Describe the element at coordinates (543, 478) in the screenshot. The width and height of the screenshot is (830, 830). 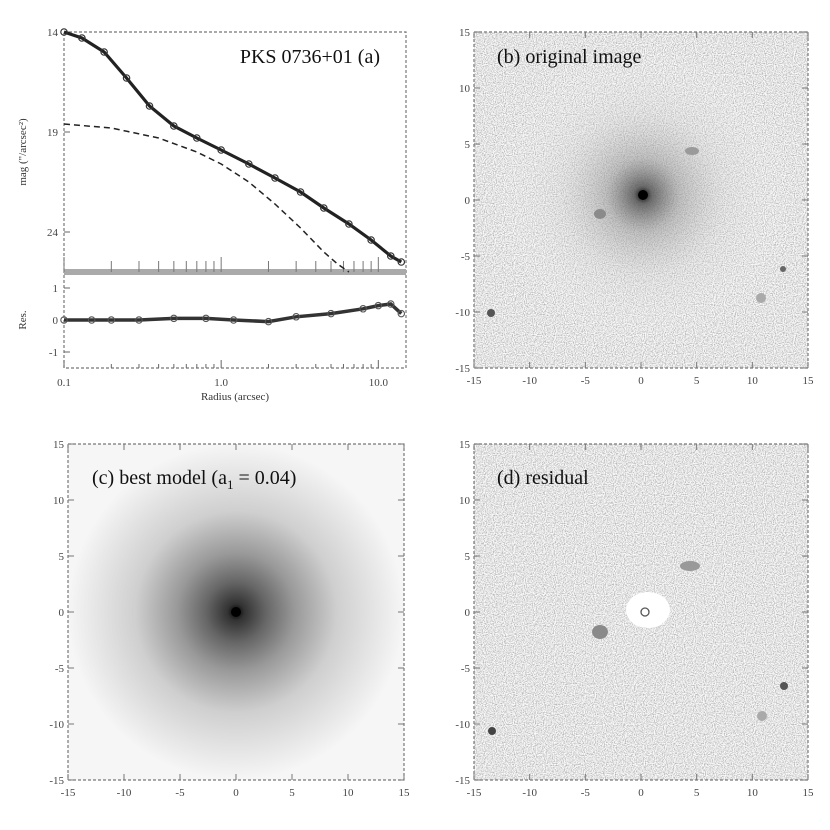
I see `panel-d-title: (d) residual` at that location.